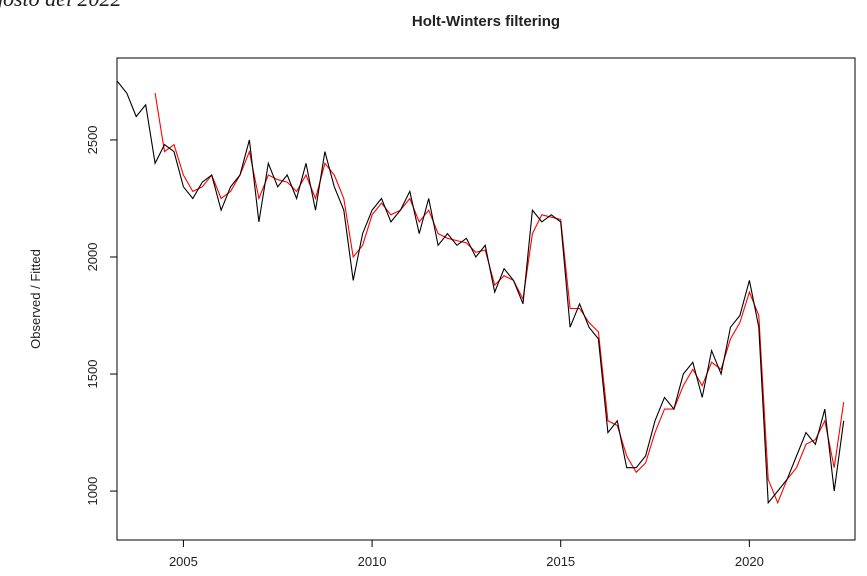 Image resolution: width=867 pixels, height=576 pixels. I want to click on x-tick-label: 2015, so click(560, 561).